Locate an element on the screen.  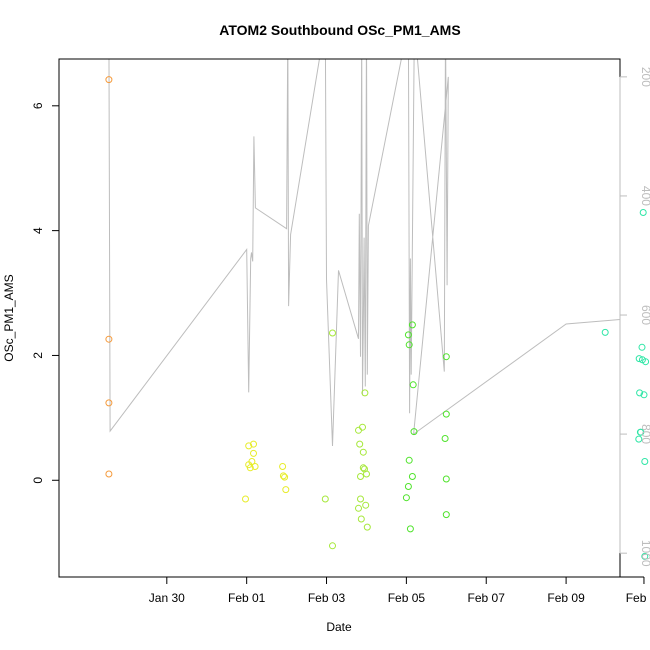
y-axis-label: OSc_PM1_AMS is located at coordinates (9, 317).